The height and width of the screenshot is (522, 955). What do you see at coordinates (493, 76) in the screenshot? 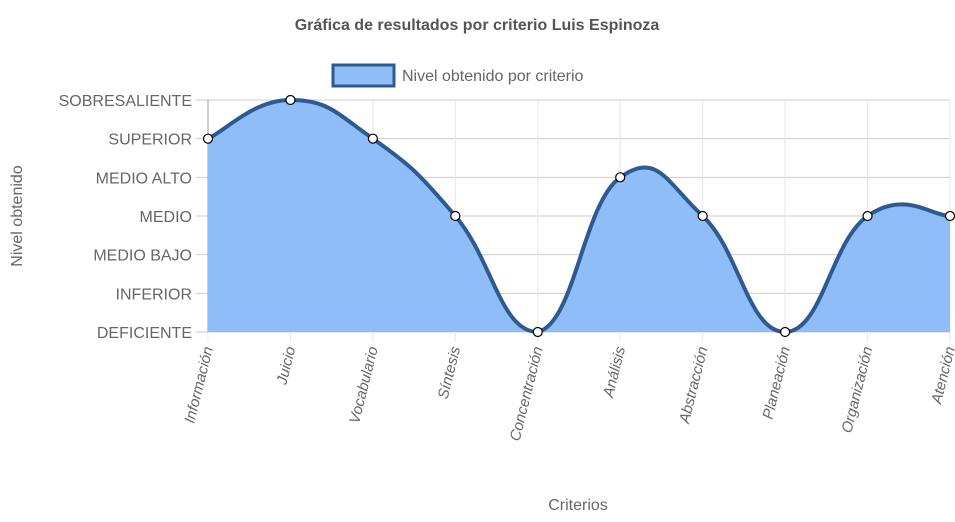
I see `legend-label: Nivel obtenido por criterio` at bounding box center [493, 76].